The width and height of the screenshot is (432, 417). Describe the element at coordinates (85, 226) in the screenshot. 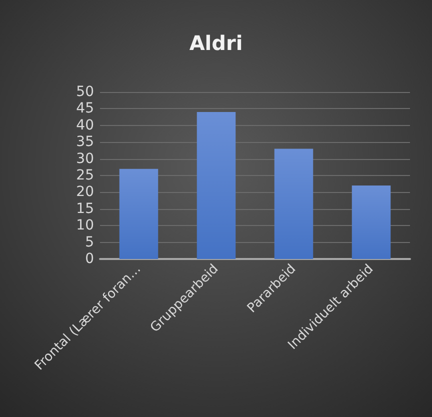

I see `y-tick-label: 10` at that location.